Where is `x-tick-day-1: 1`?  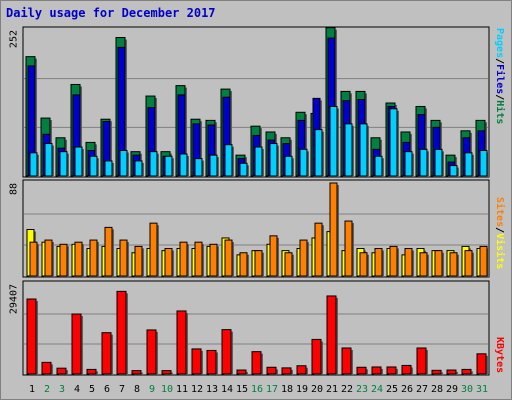 x-tick-day-1: 1 is located at coordinates (32, 389).